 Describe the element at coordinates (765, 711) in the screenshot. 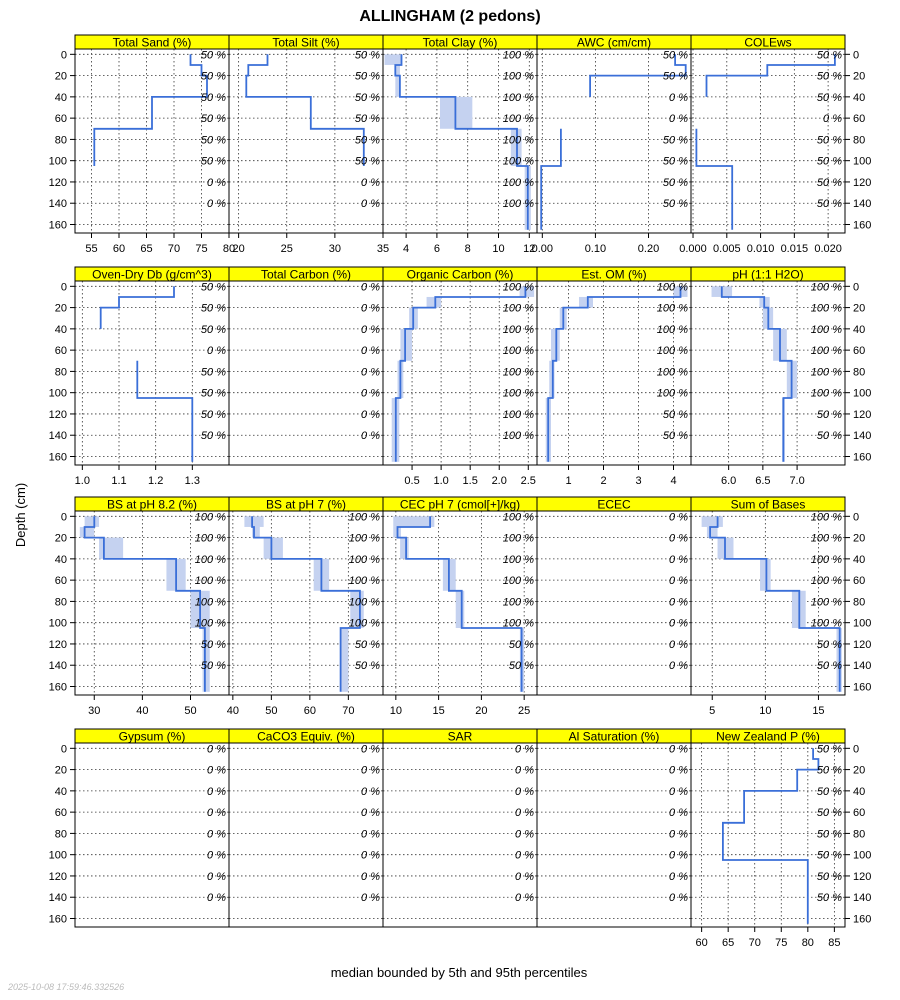

I see `x-tick-label: 10` at that location.